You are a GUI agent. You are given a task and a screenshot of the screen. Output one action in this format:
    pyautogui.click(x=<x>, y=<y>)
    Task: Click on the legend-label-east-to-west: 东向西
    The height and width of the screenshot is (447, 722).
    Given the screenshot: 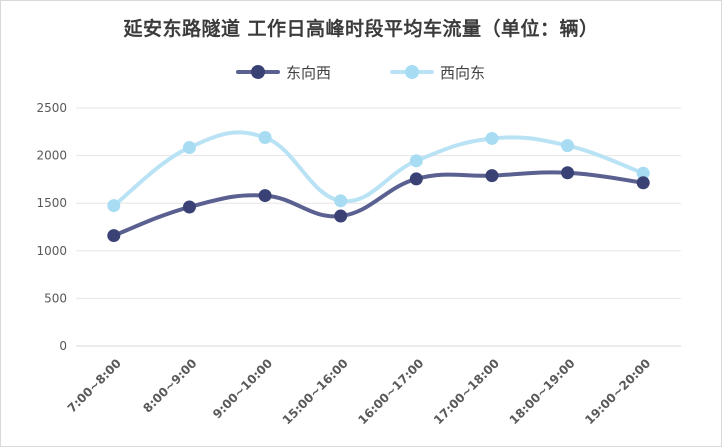 What is the action you would take?
    pyautogui.click(x=309, y=72)
    